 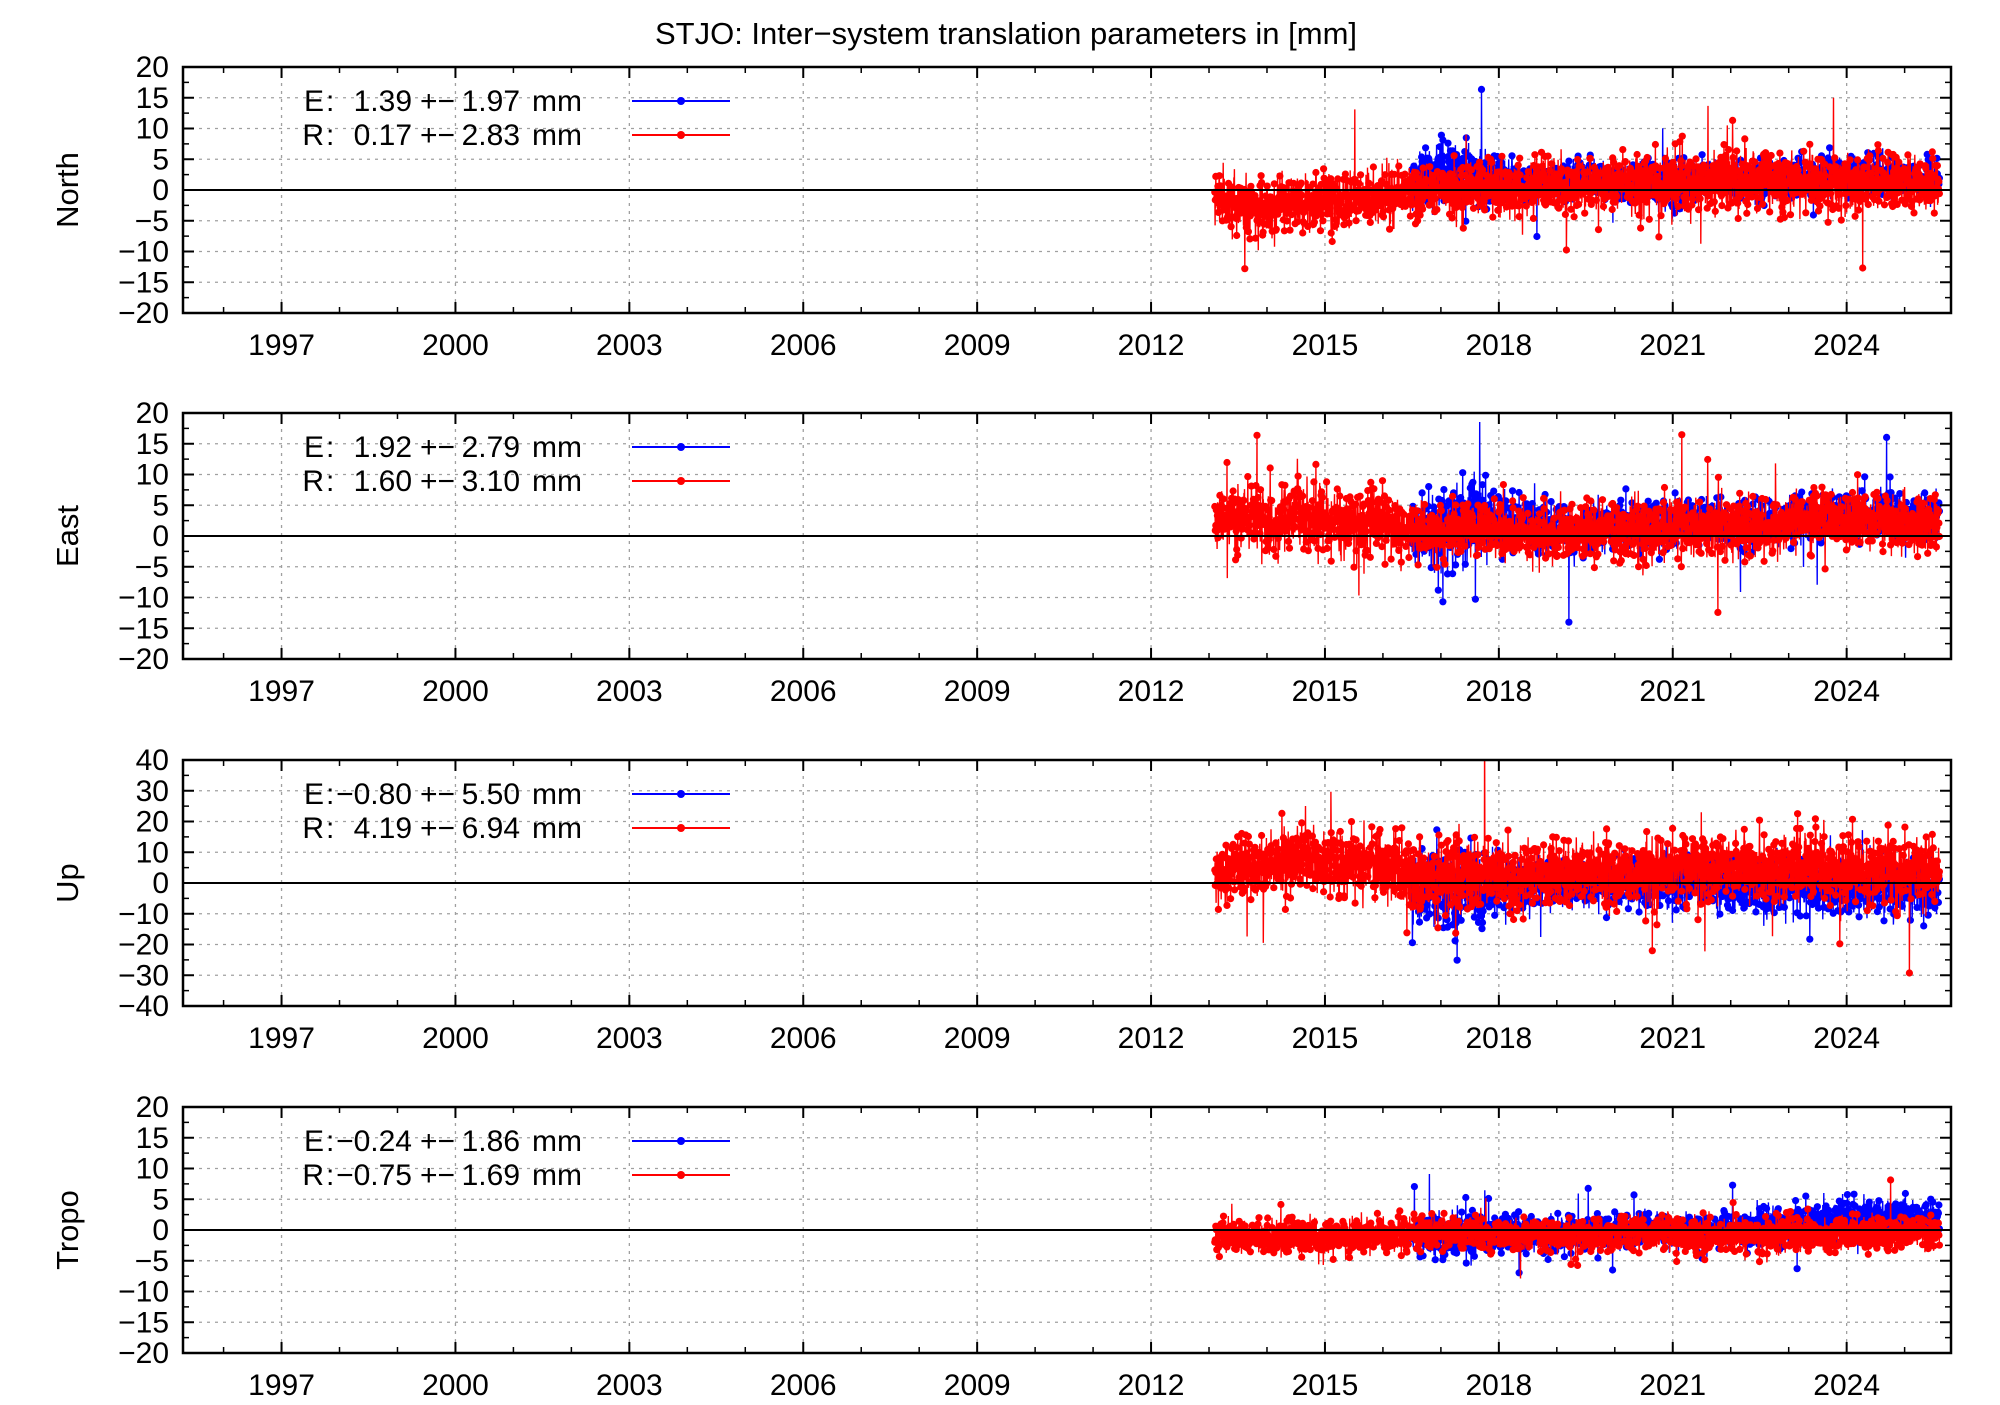 I want to click on y-tick-label: 0, so click(x=160, y=190).